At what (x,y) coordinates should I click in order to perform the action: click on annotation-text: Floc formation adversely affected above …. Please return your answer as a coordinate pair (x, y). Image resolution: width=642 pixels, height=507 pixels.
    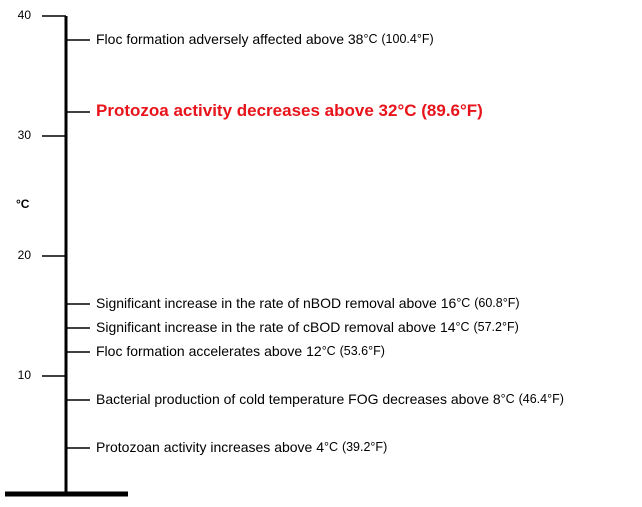
    Looking at the image, I should click on (230, 39).